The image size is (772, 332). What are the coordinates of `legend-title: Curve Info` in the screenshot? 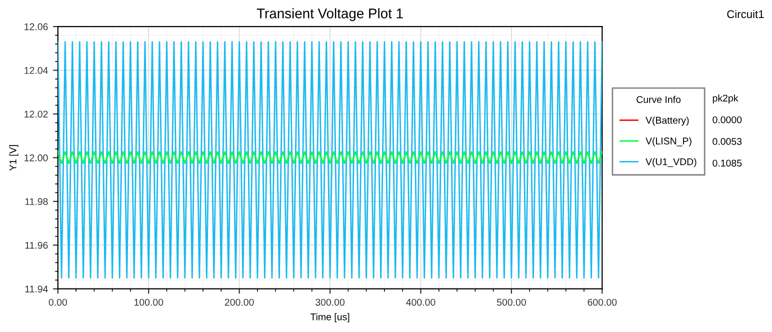 It's located at (658, 99).